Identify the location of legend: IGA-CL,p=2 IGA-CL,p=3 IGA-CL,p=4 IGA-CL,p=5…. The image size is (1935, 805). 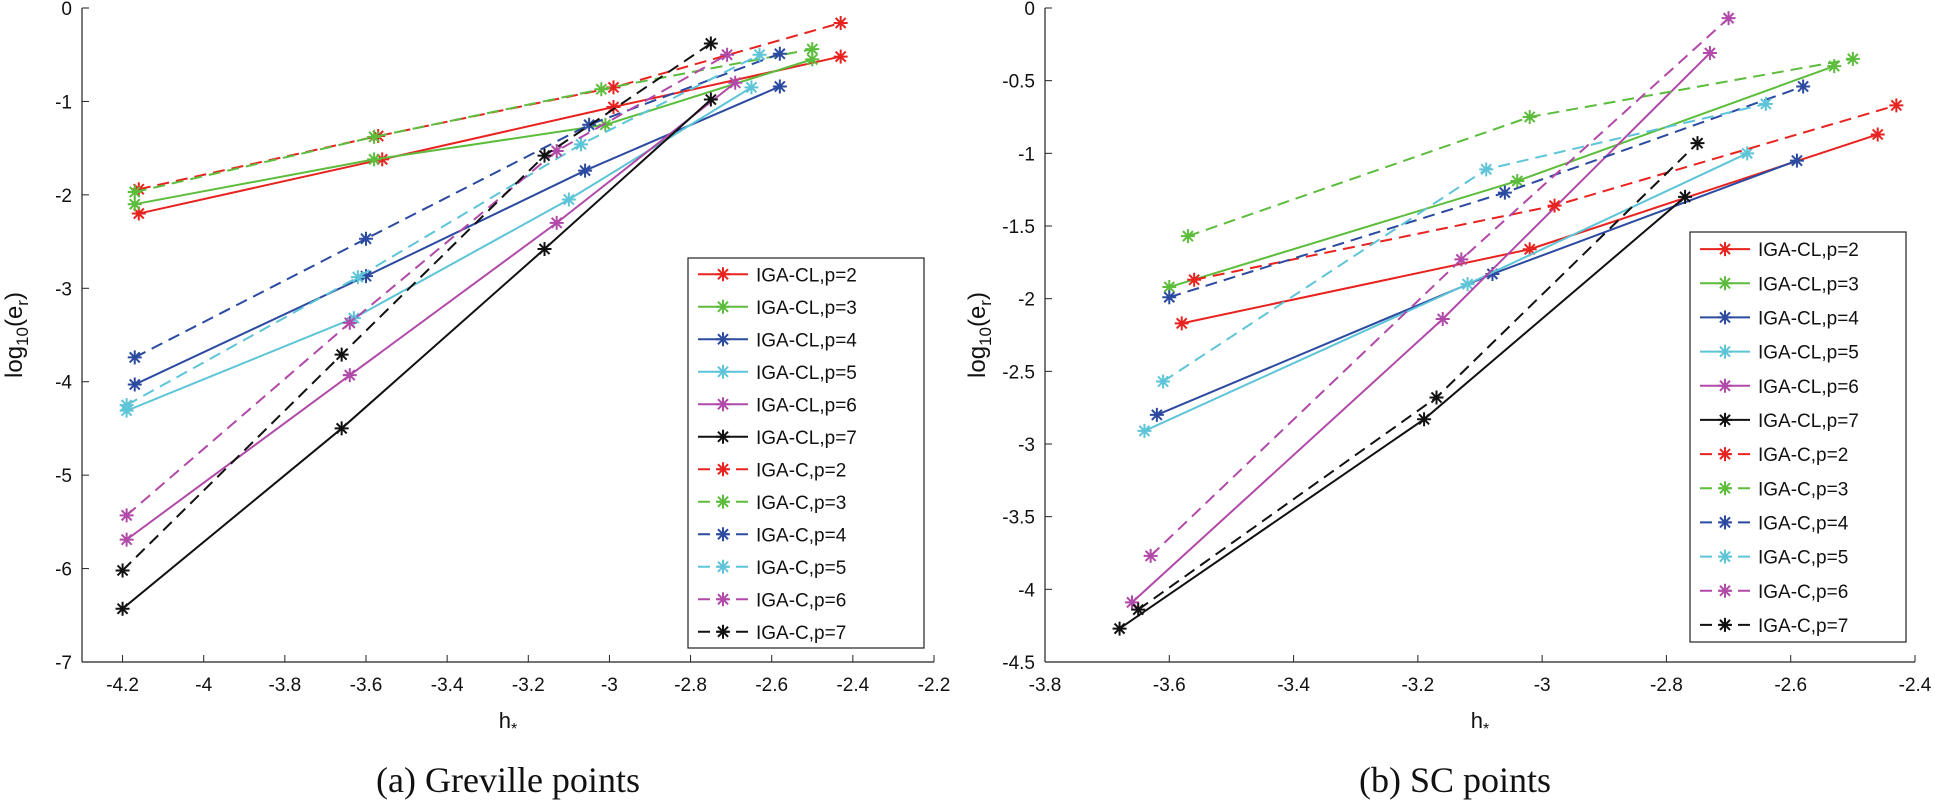
(806, 453).